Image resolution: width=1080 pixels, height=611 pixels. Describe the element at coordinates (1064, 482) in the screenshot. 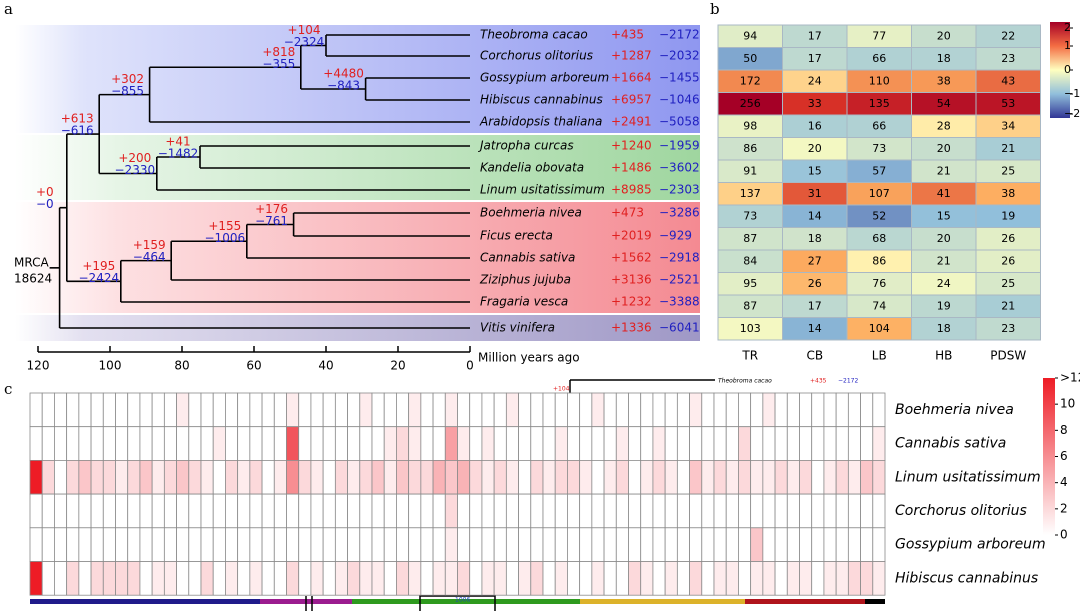

I see `colorbar-label: 4` at that location.